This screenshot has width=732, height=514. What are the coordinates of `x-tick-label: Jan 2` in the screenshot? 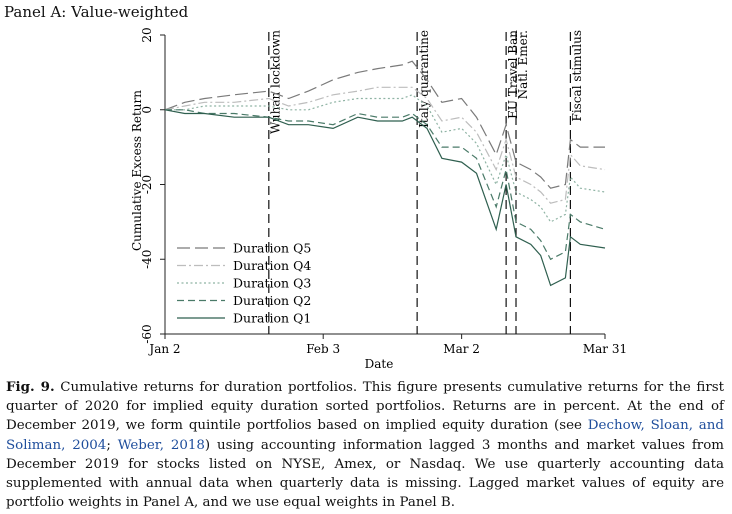 It's located at (163, 349).